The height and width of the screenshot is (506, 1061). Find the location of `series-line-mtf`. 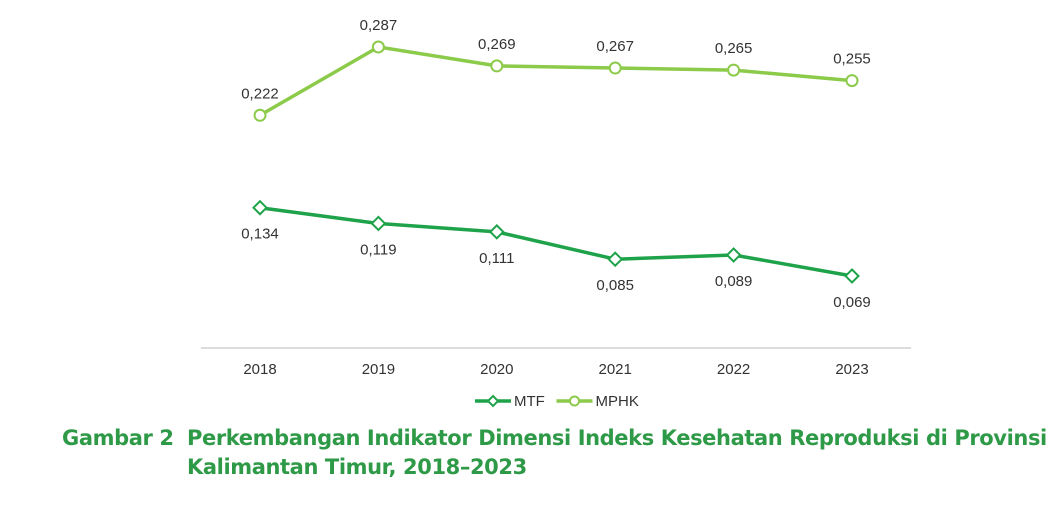

series-line-mtf is located at coordinates (556, 241).